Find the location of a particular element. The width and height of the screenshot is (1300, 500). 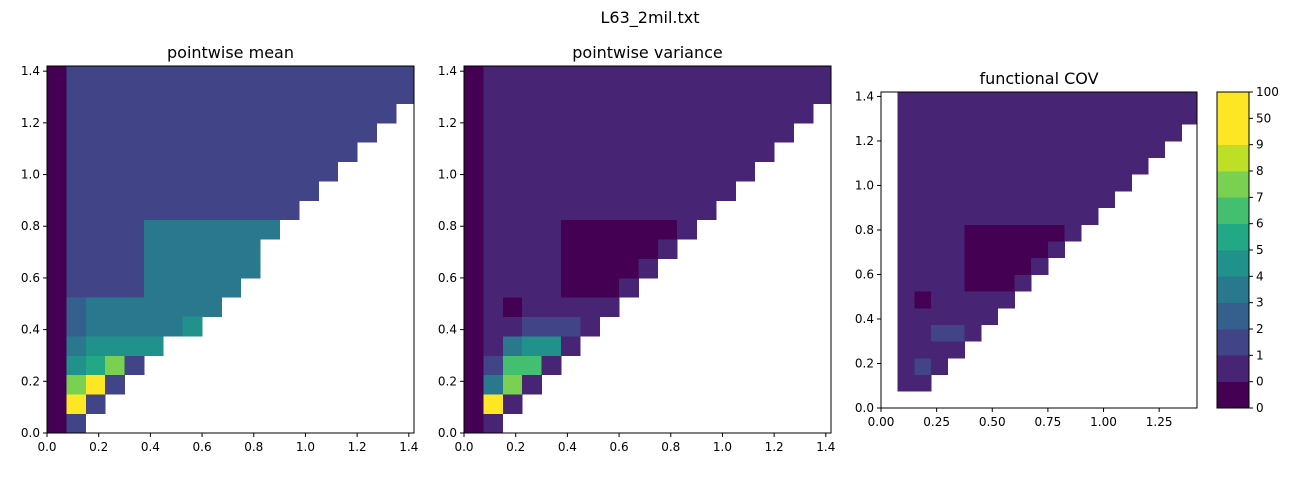

colorbar-tick-label: 4 is located at coordinates (1260, 276).